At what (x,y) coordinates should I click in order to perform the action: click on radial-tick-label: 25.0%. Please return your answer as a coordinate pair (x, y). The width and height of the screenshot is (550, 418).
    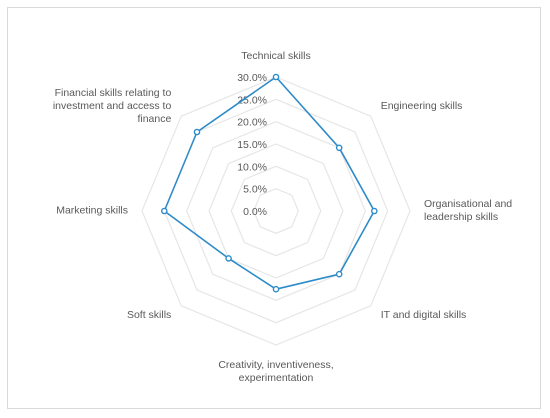
    Looking at the image, I should click on (252, 100).